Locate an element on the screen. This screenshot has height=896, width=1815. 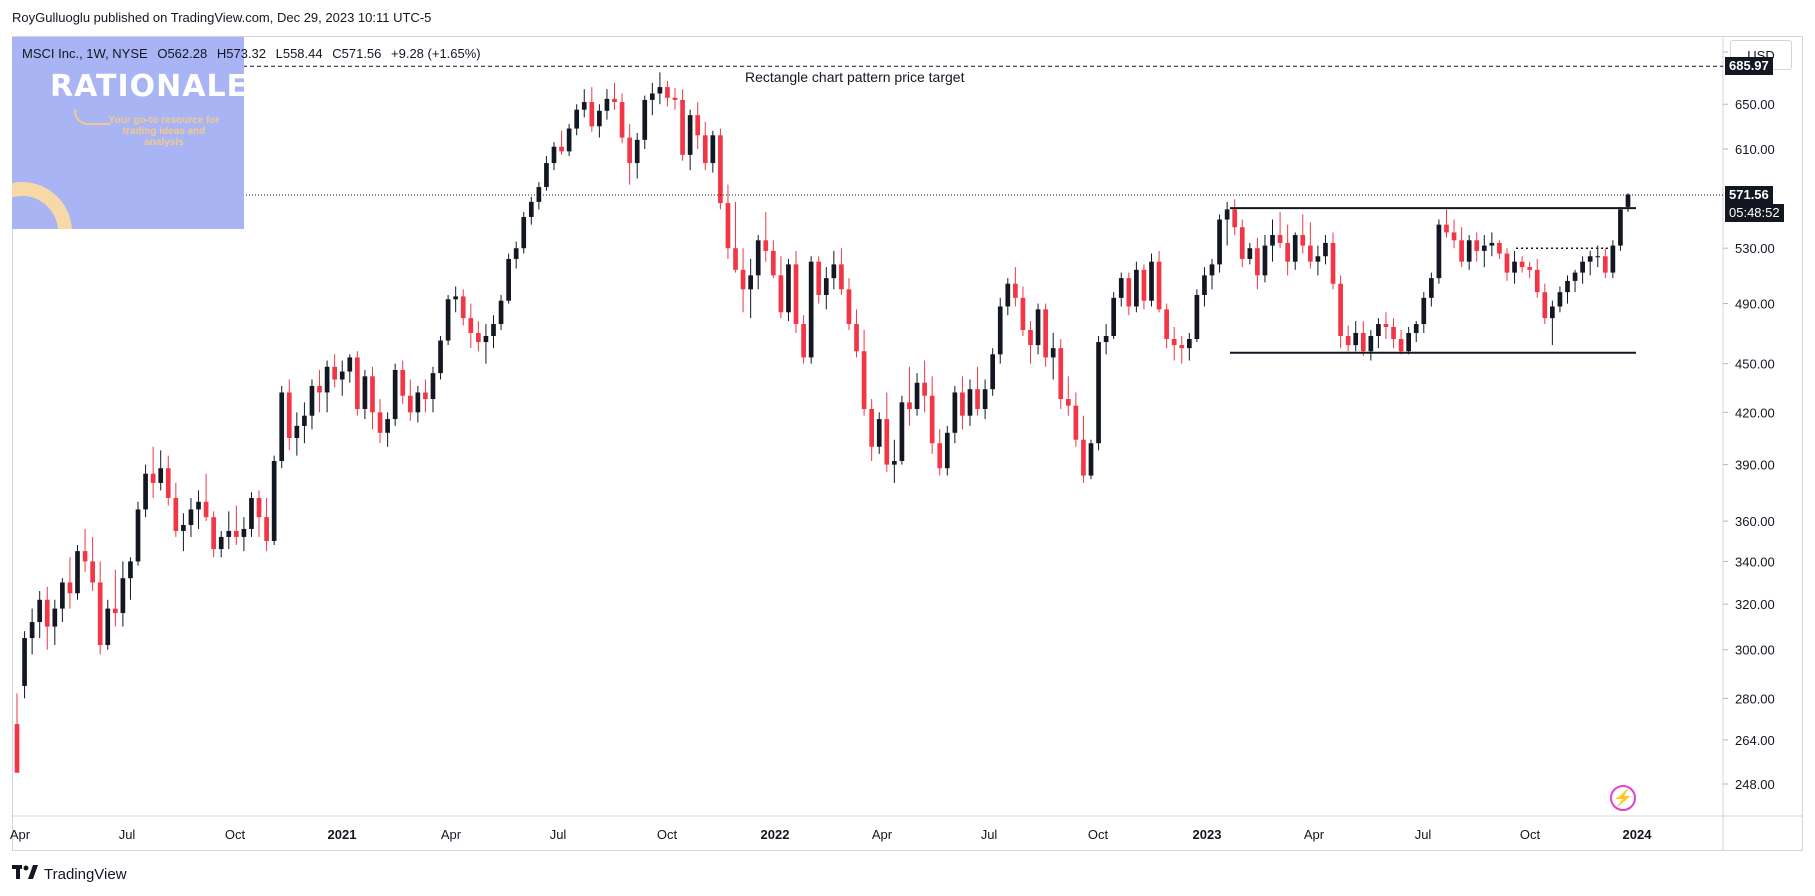
target-price-label: 685.97 is located at coordinates (1749, 66).